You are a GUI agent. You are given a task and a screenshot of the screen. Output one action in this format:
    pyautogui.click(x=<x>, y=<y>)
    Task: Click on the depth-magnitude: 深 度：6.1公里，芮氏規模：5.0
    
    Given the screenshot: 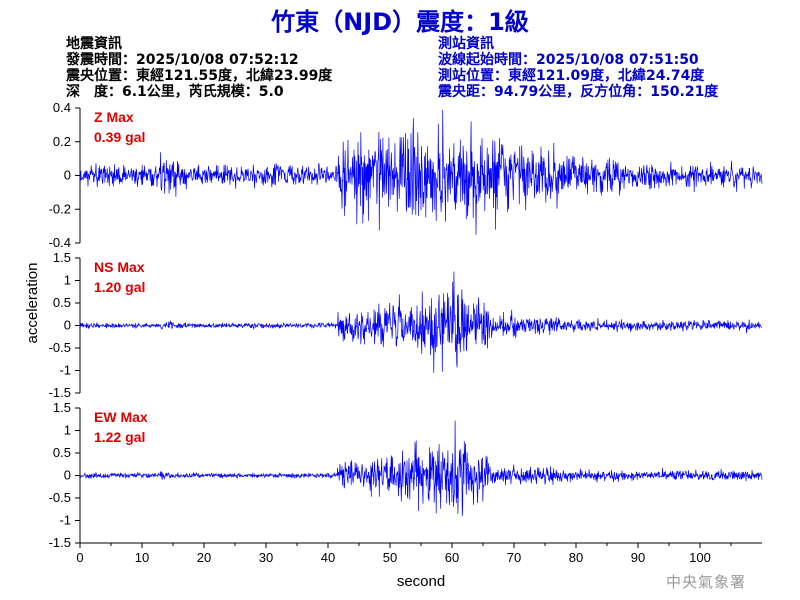 What is the action you would take?
    pyautogui.click(x=175, y=92)
    